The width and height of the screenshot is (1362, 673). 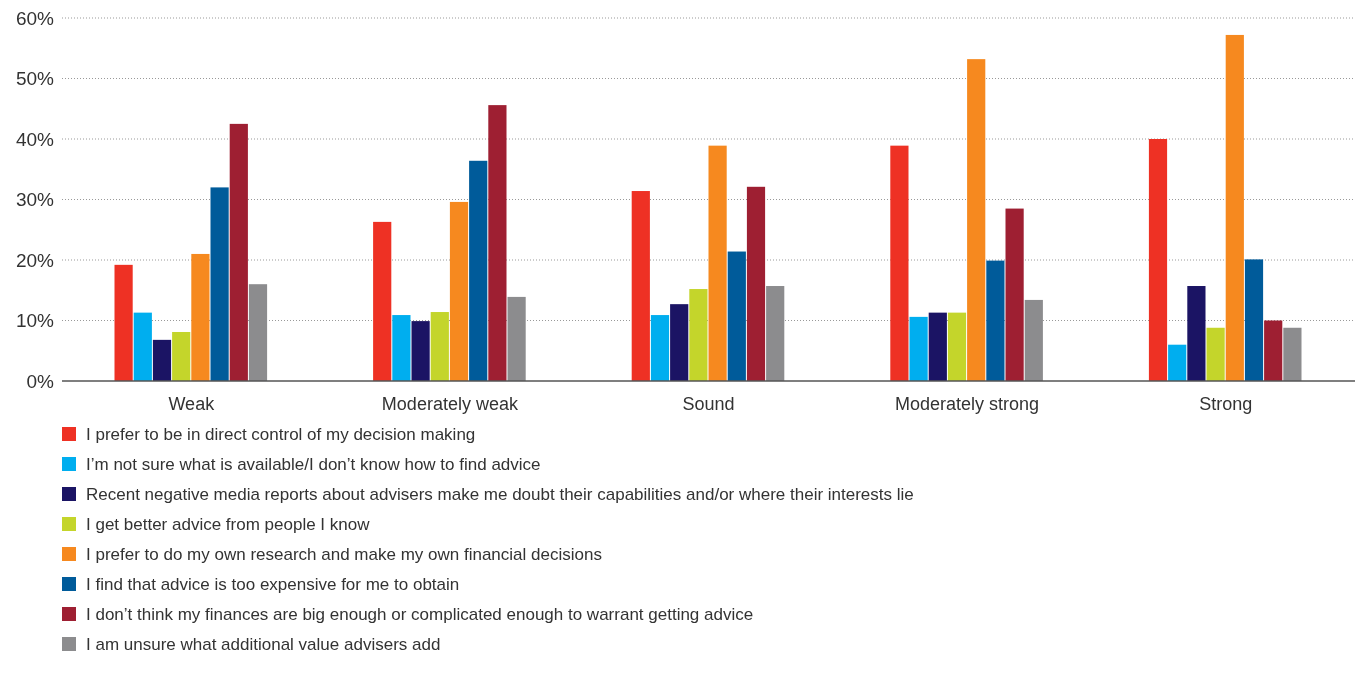 I want to click on legend-label: I’m not sure what is available/I don’t know how to find advice, so click(x=313, y=464).